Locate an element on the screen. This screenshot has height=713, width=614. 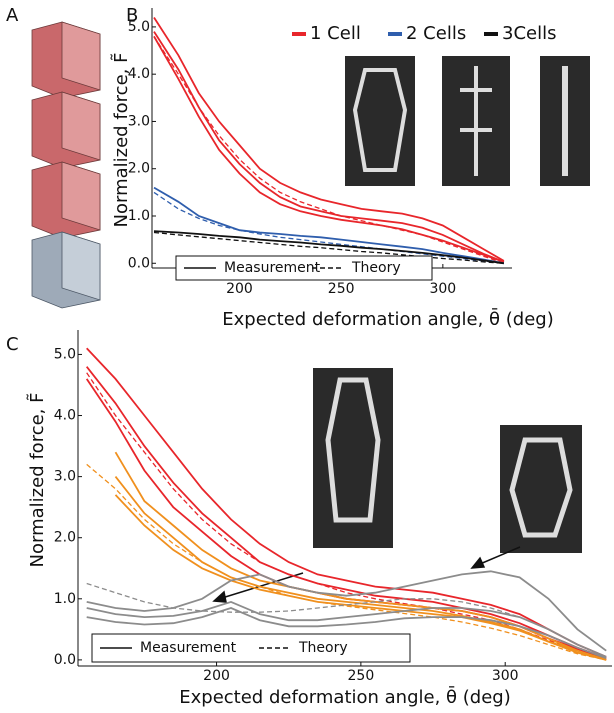
origami-illustration is located at coordinates (66, 165).